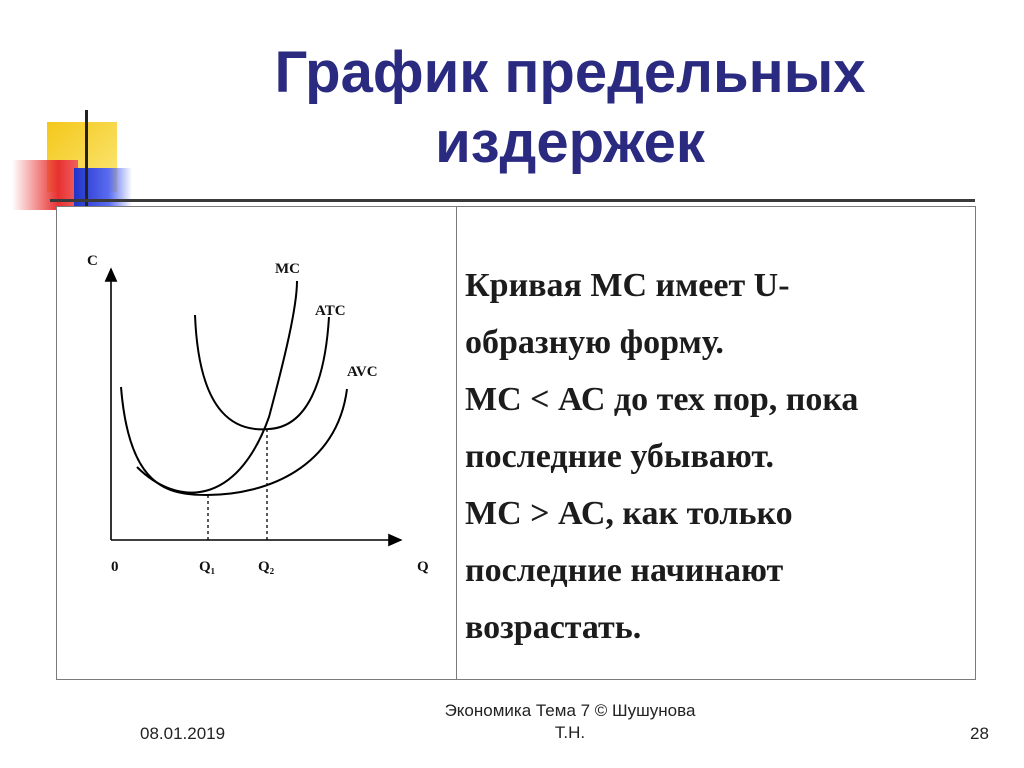 This screenshot has height=768, width=1024. What do you see at coordinates (570, 732) in the screenshot?
I see `footer-course-line-2: Т.Н.` at bounding box center [570, 732].